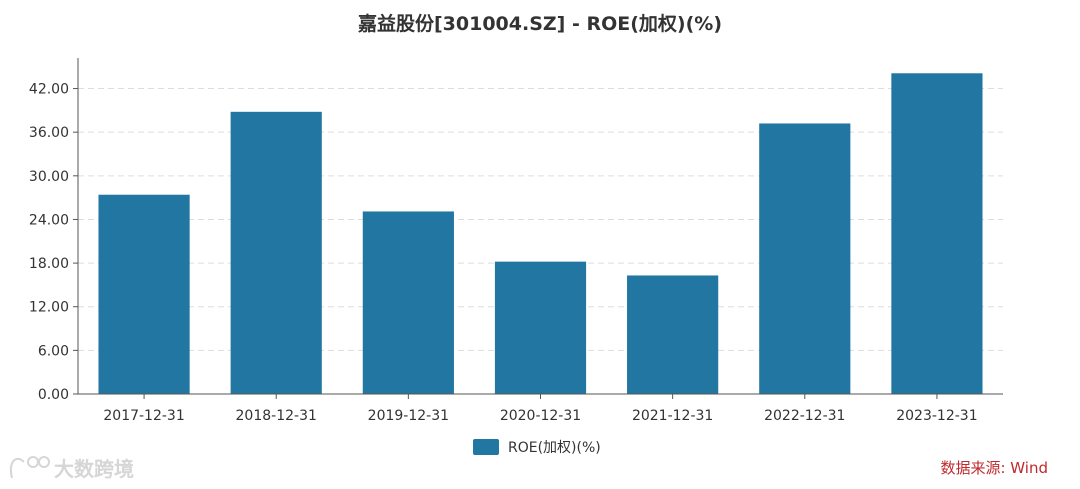  I want to click on watermark-logo-icon, so click(30, 467).